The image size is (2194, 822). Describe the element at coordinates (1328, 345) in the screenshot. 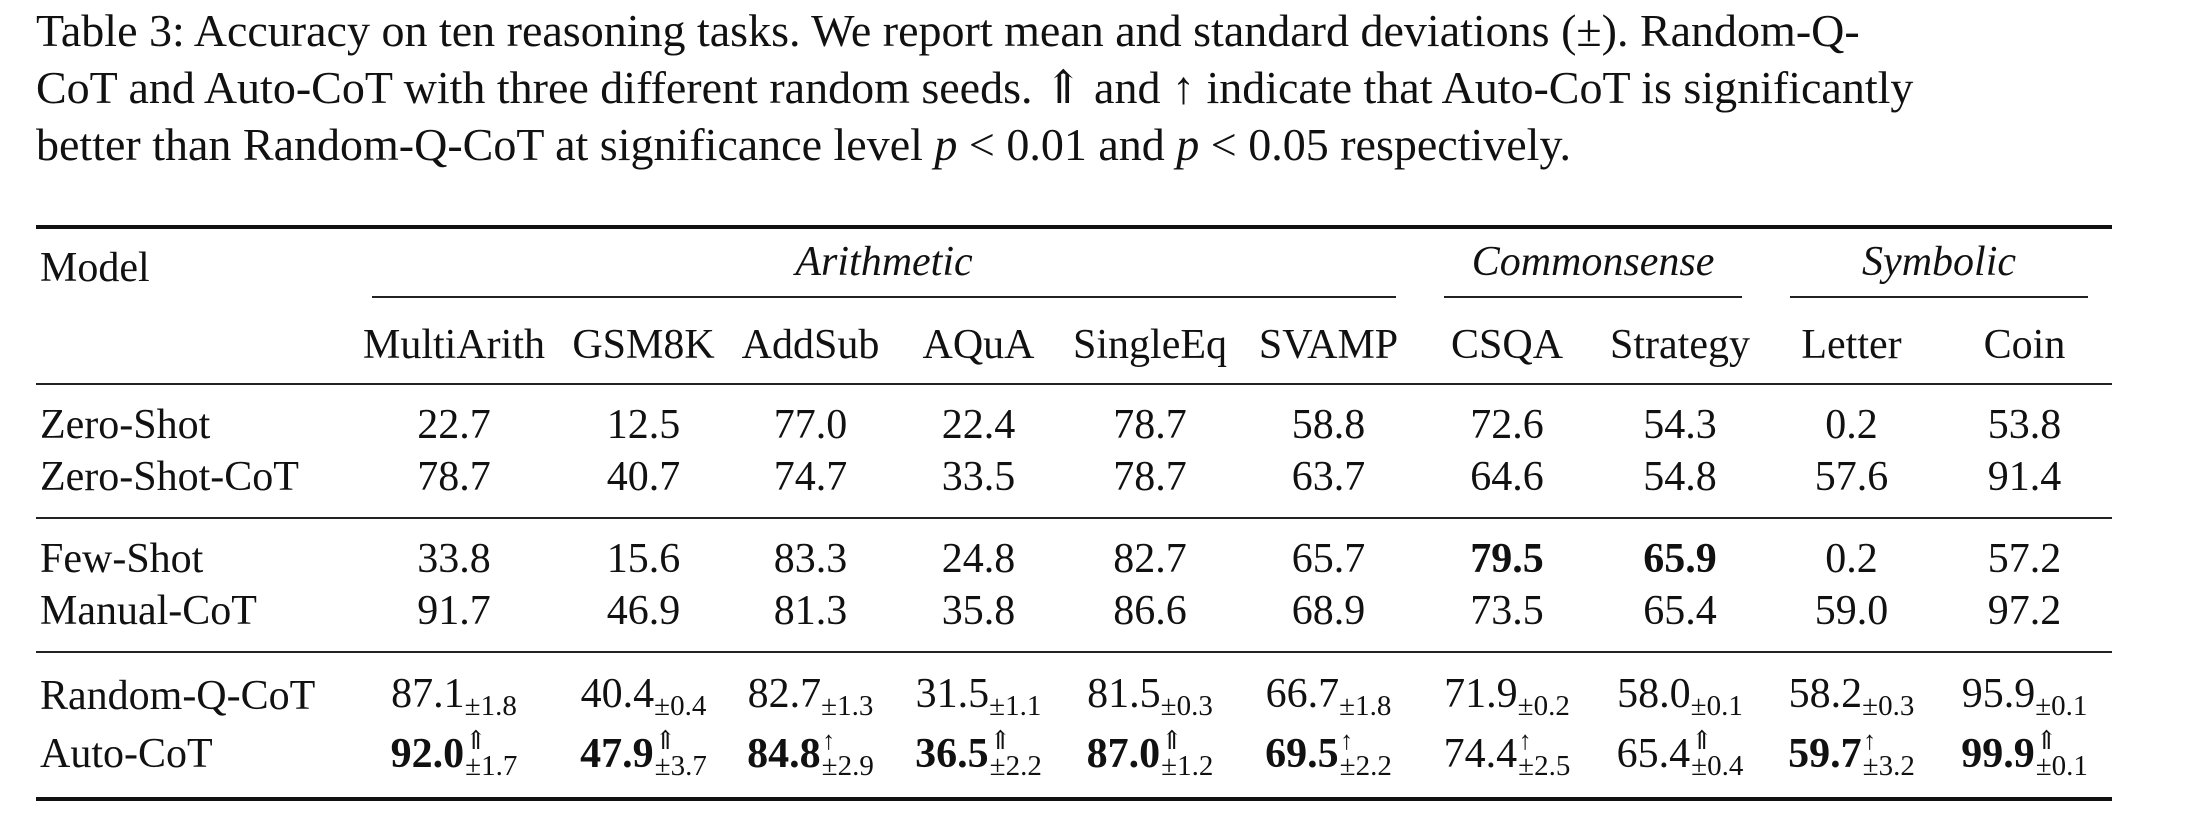

I see `column-header-svamp: SVAMP` at that location.